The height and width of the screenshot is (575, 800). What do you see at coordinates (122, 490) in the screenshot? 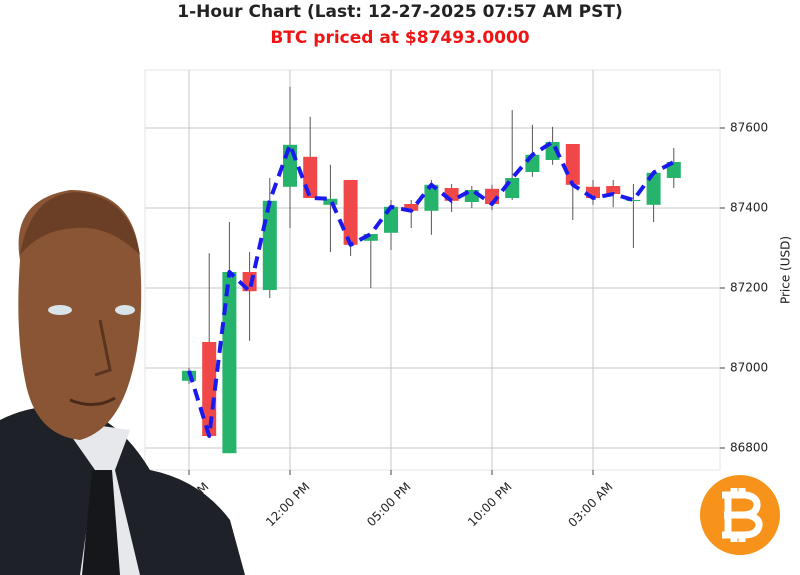
I see `suit` at bounding box center [122, 490].